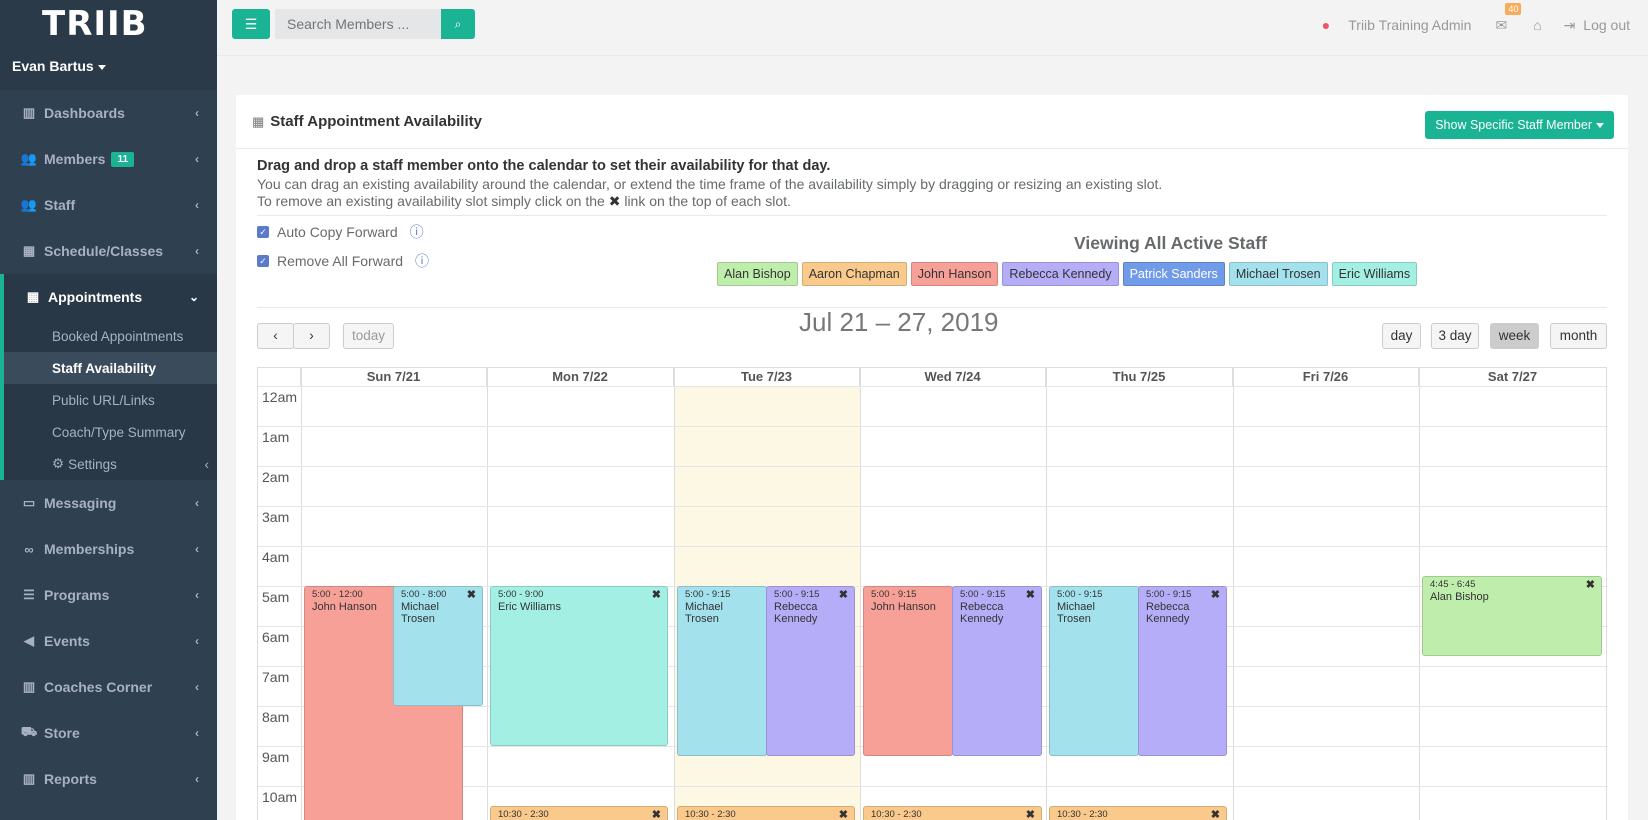 This screenshot has width=1648, height=820. I want to click on triib-logo: TRIIB, so click(95, 24).